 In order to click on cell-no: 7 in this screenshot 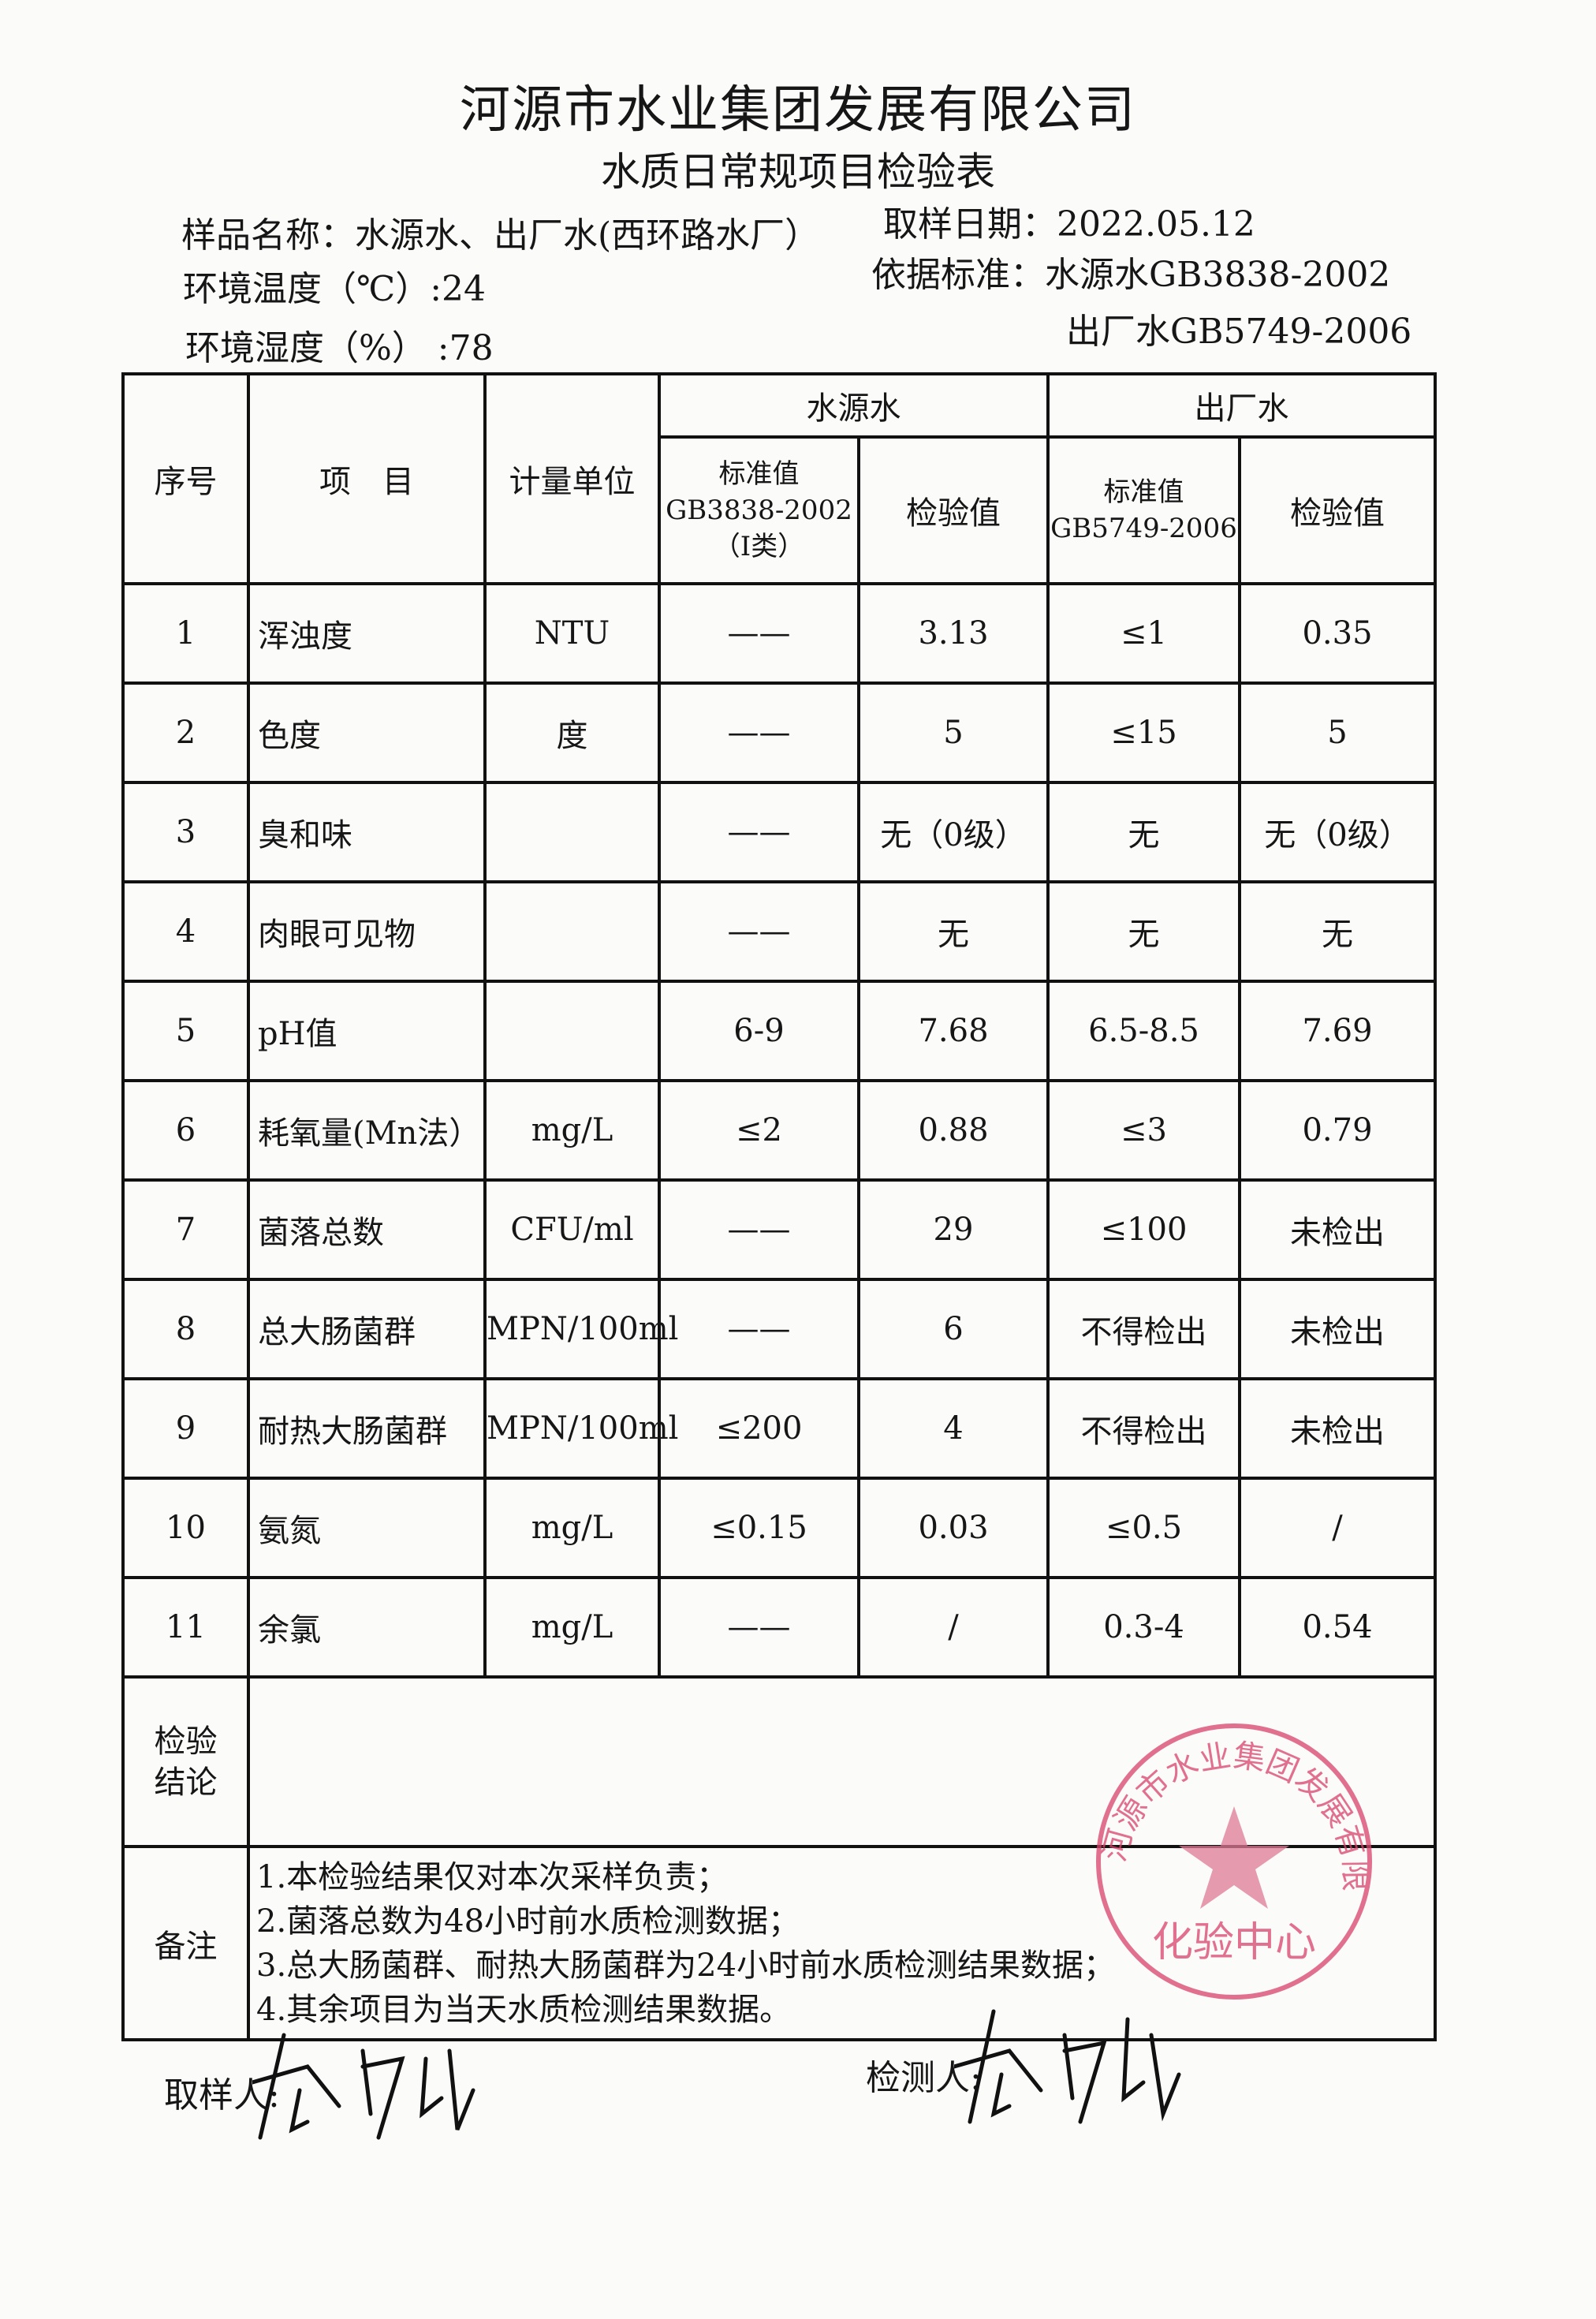, I will do `click(185, 1229)`.